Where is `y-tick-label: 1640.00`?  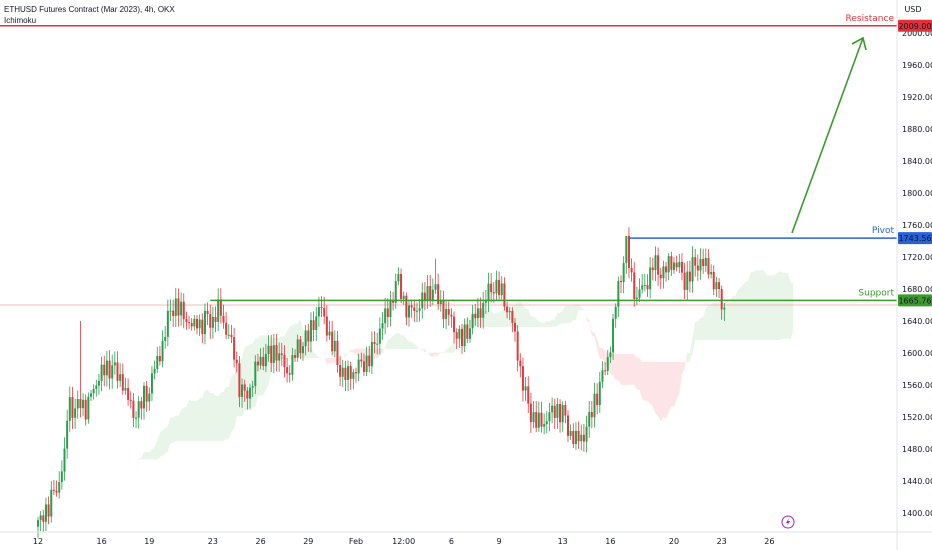 y-tick-label: 1640.00 is located at coordinates (917, 321).